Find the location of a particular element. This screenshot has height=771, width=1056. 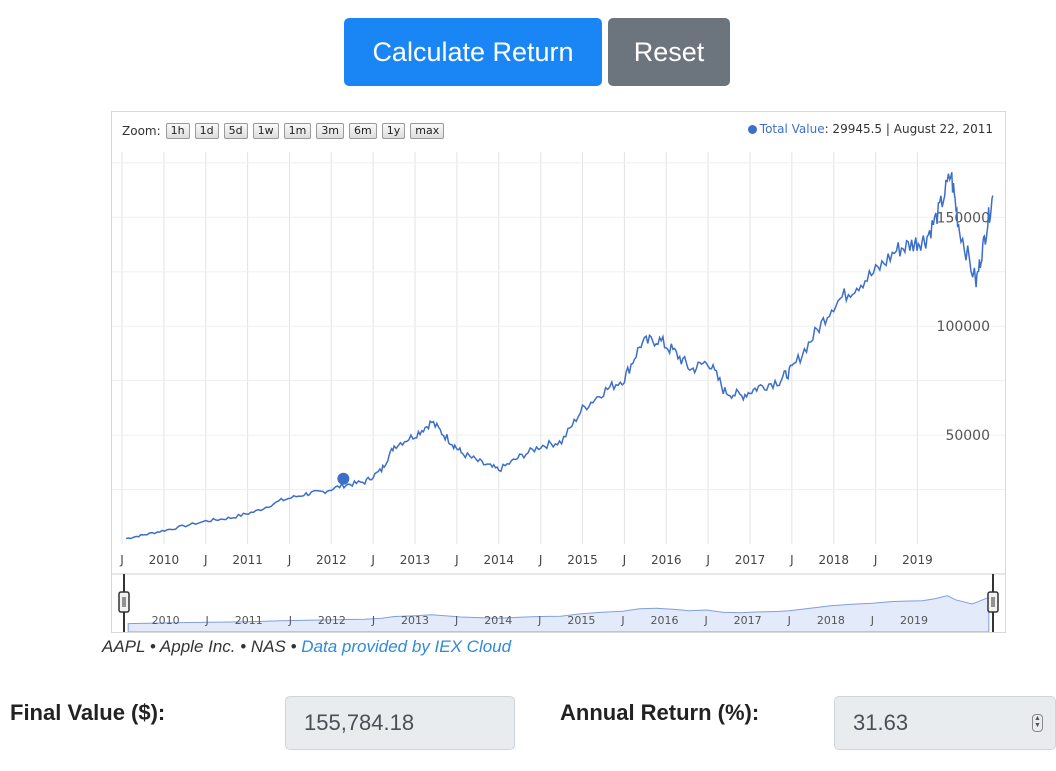

zoom-1m-button: 1m is located at coordinates (297, 131).